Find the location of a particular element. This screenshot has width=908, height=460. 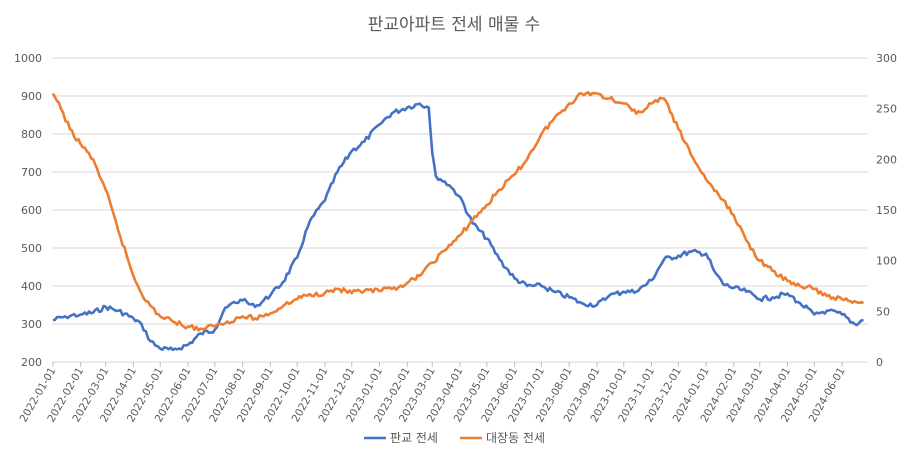

y-left-tick-label: 1000 is located at coordinates (28, 58).